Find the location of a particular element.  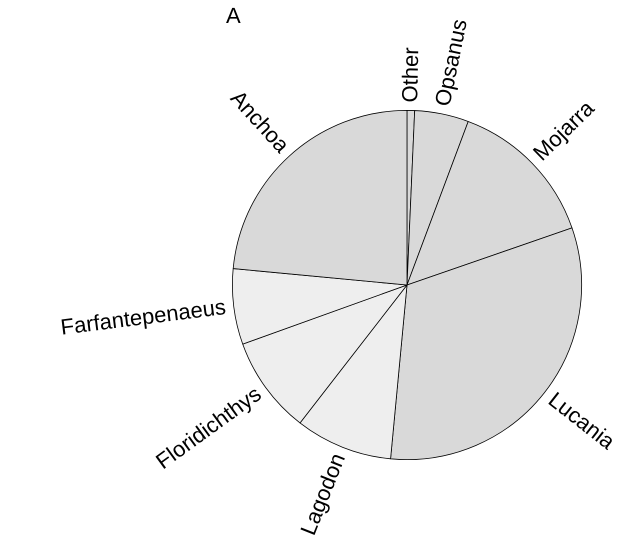

chart-title: A is located at coordinates (233, 15).